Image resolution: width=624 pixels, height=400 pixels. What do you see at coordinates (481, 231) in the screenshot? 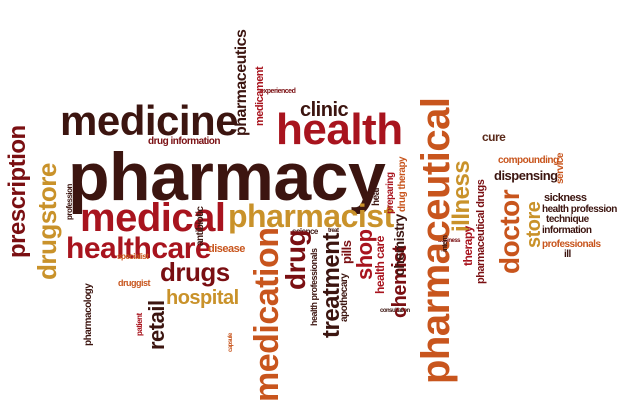
I see `word-pharmaceutical-drugs: pharmaceutical drugs` at bounding box center [481, 231].